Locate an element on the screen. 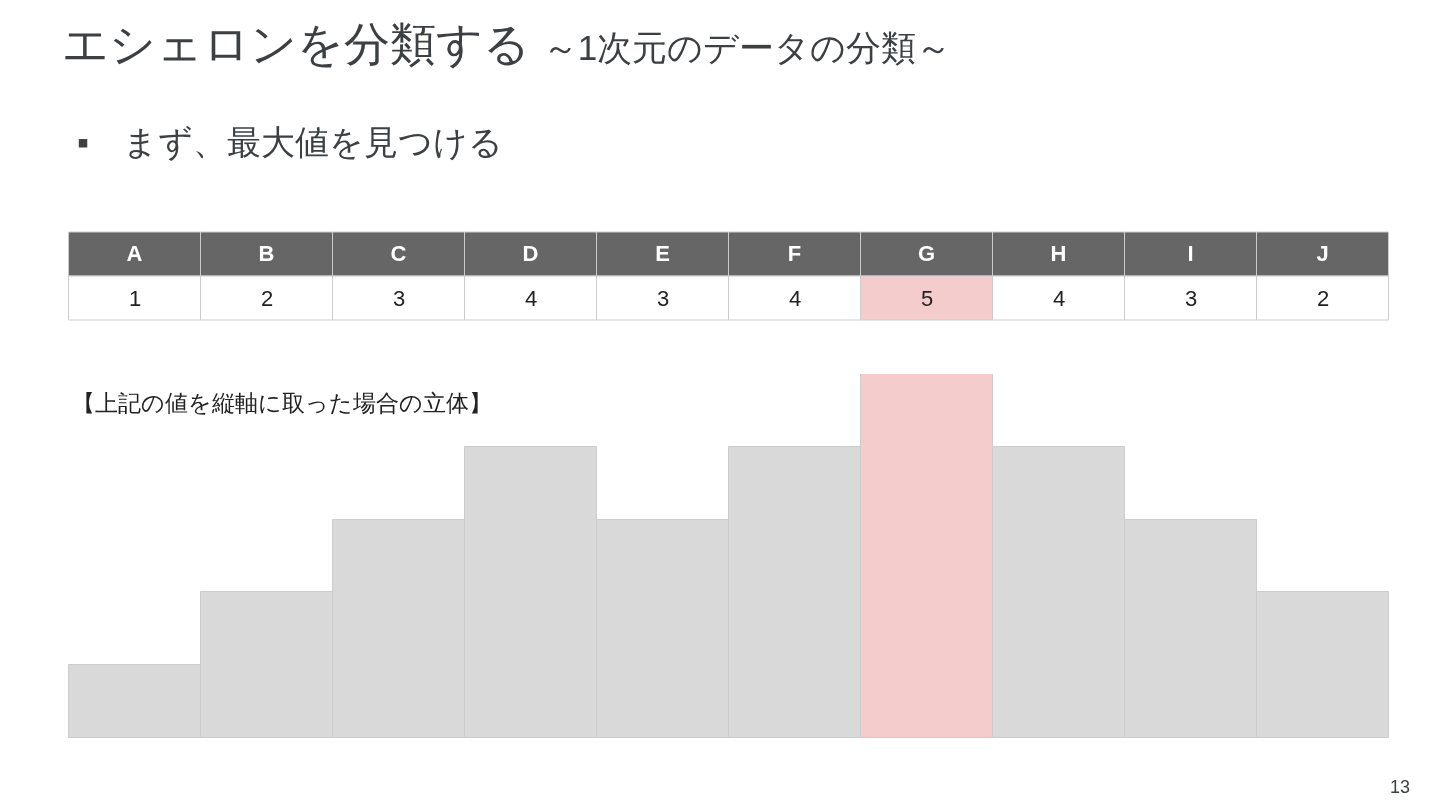  x-tick-label: B is located at coordinates (266, 253).